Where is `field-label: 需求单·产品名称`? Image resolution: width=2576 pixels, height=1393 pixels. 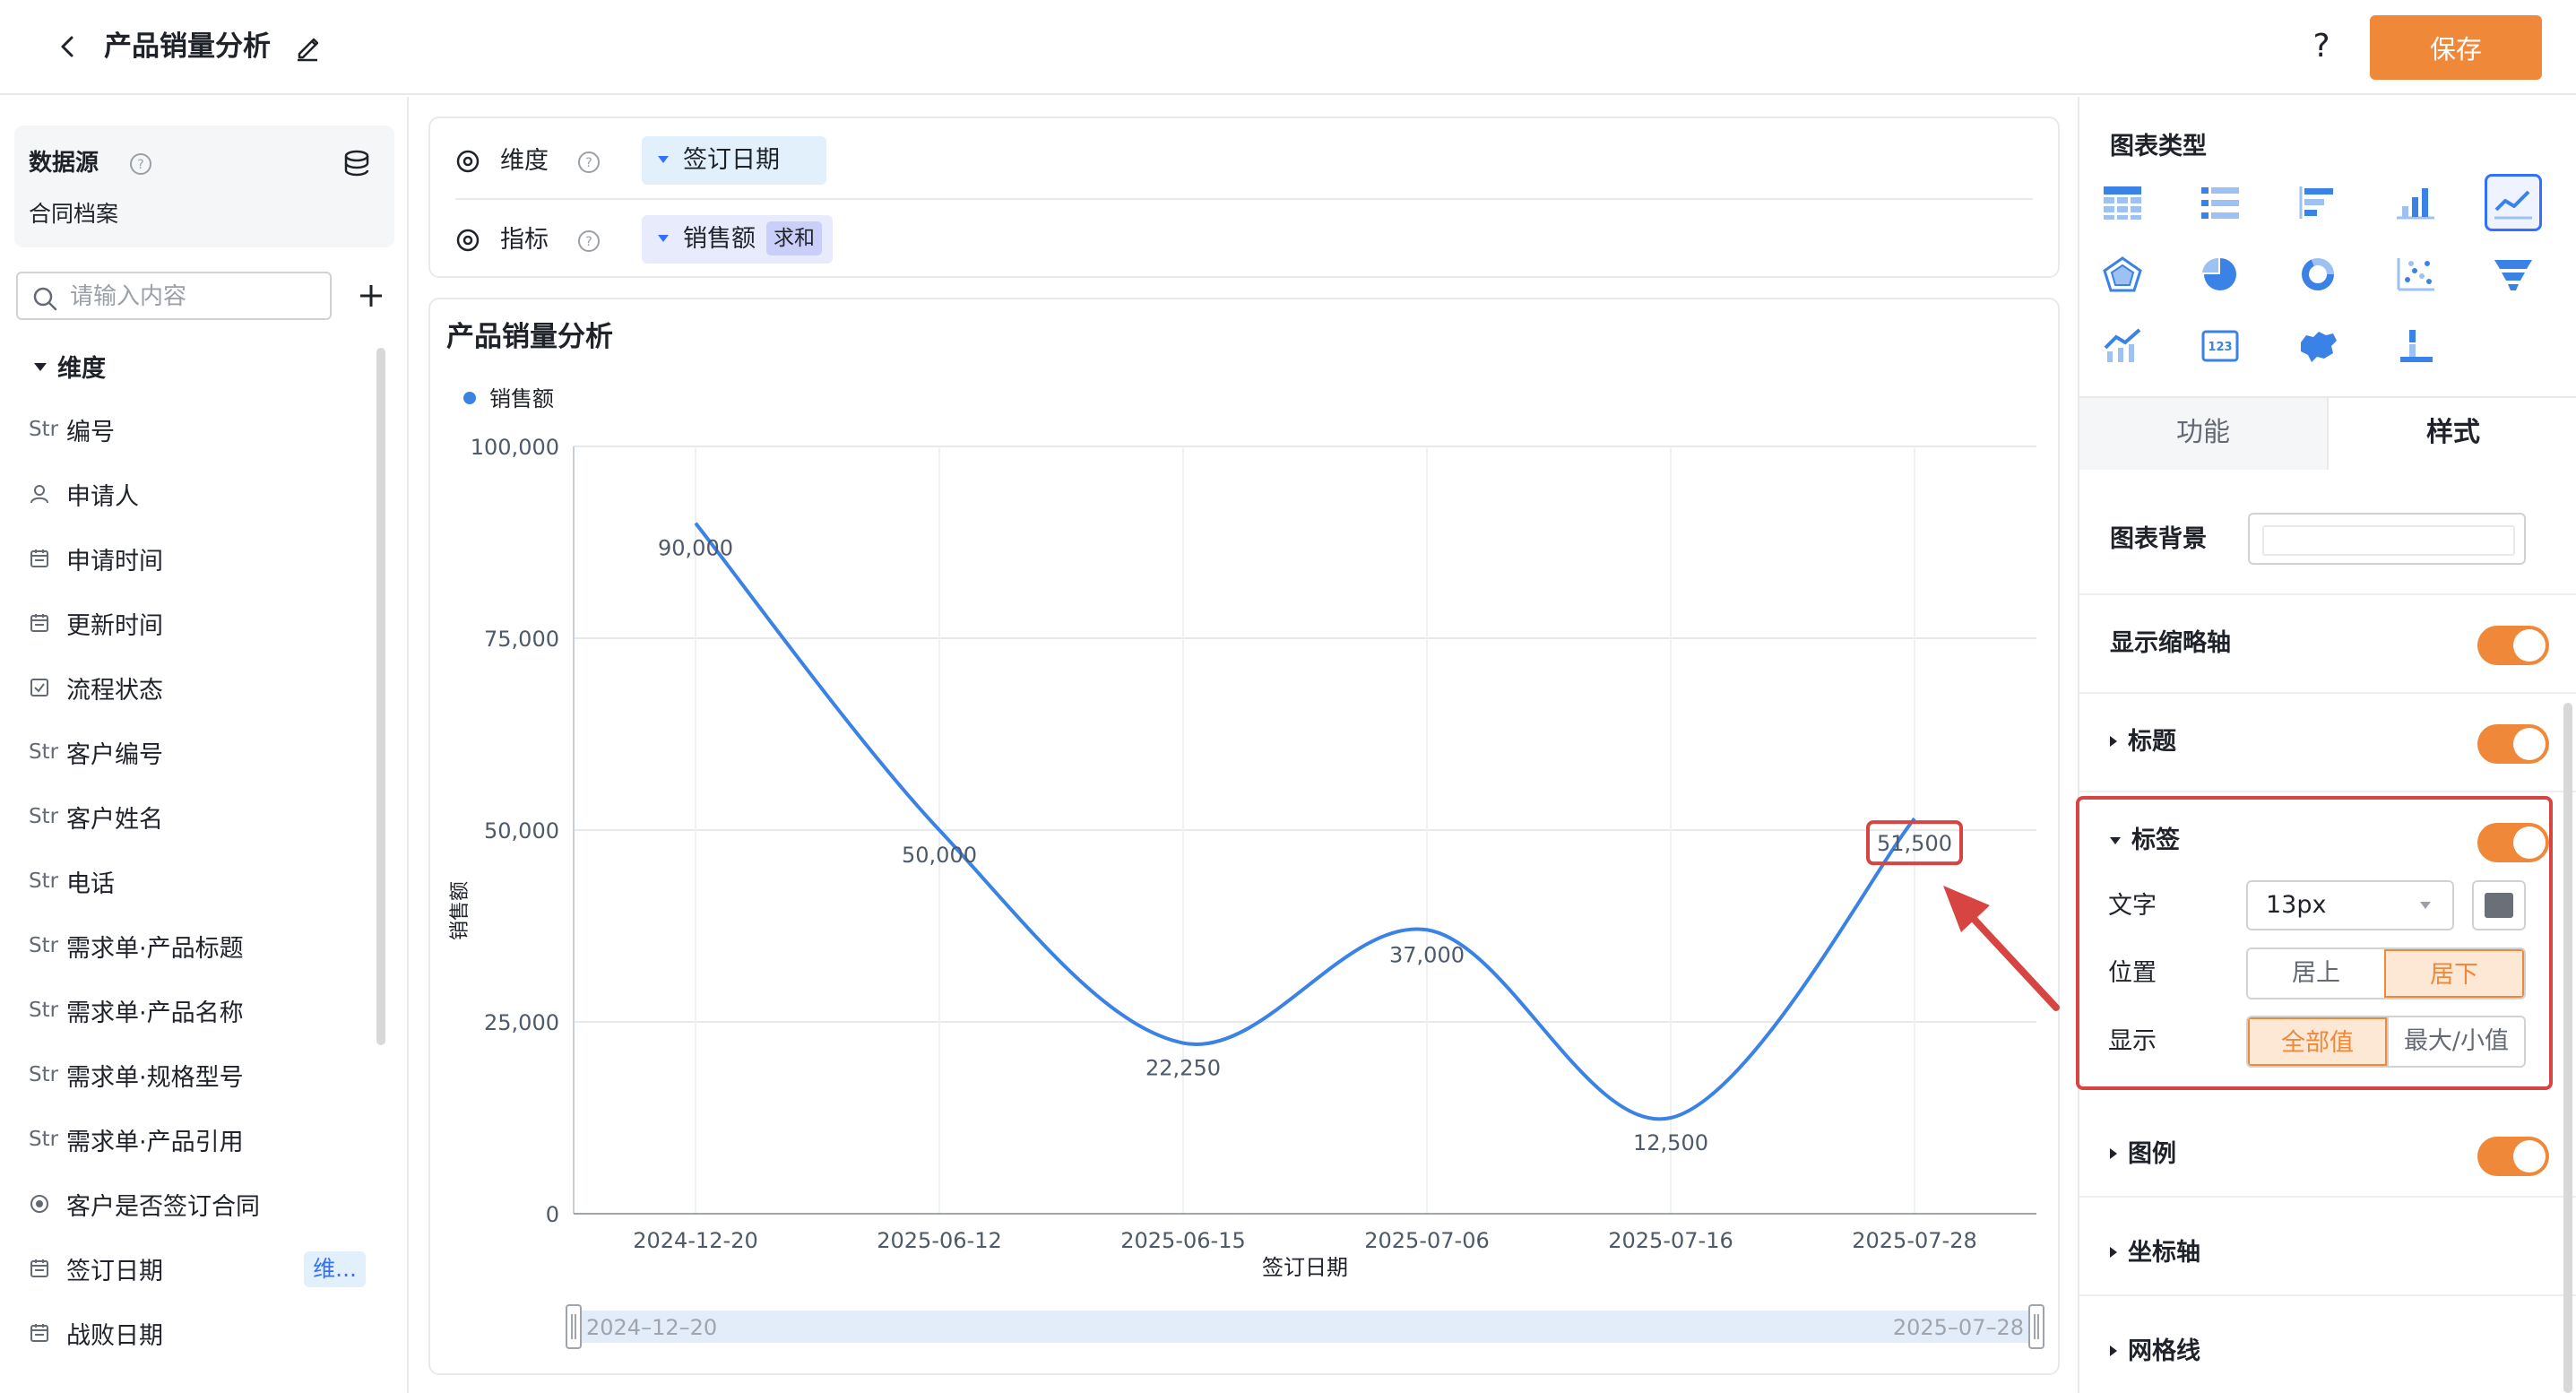
field-label: 需求单·产品名称 is located at coordinates (155, 1013).